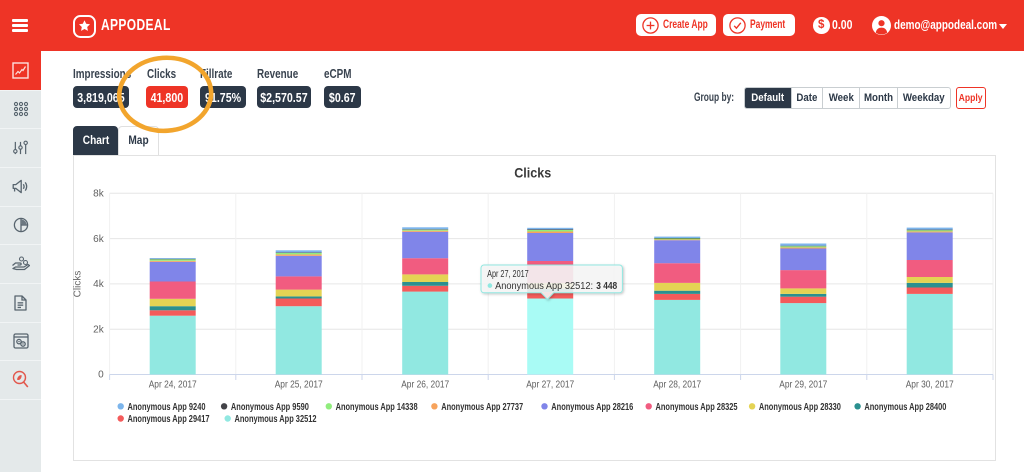 The height and width of the screenshot is (472, 1024). Describe the element at coordinates (99, 329) in the screenshot. I see `svg-text: 2k` at that location.